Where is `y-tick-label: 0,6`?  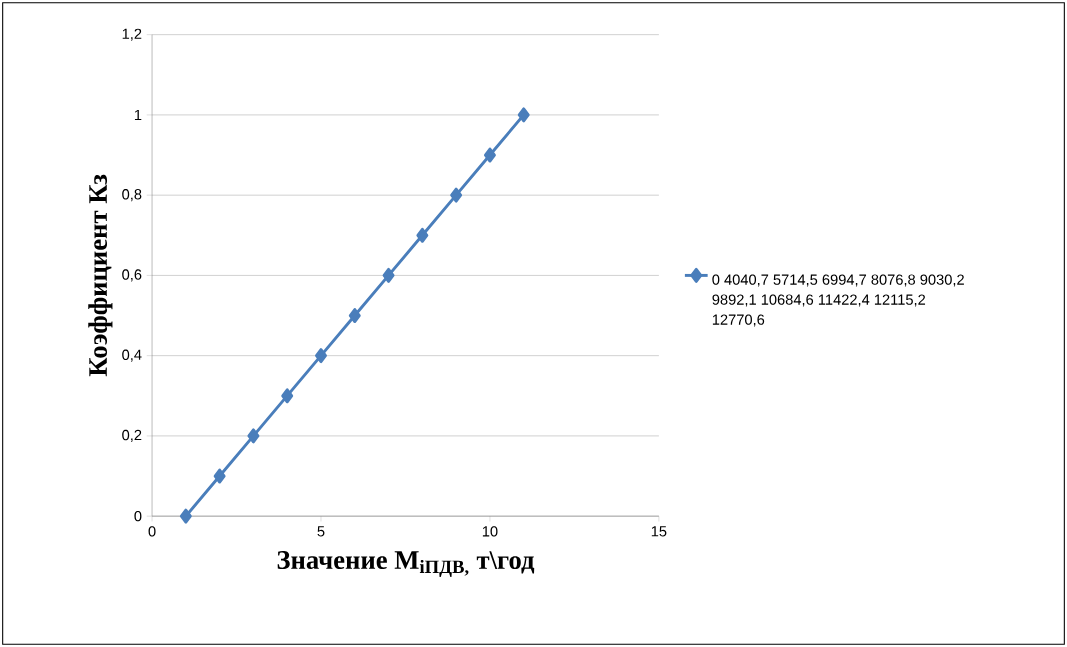
y-tick-label: 0,6 is located at coordinates (132, 275).